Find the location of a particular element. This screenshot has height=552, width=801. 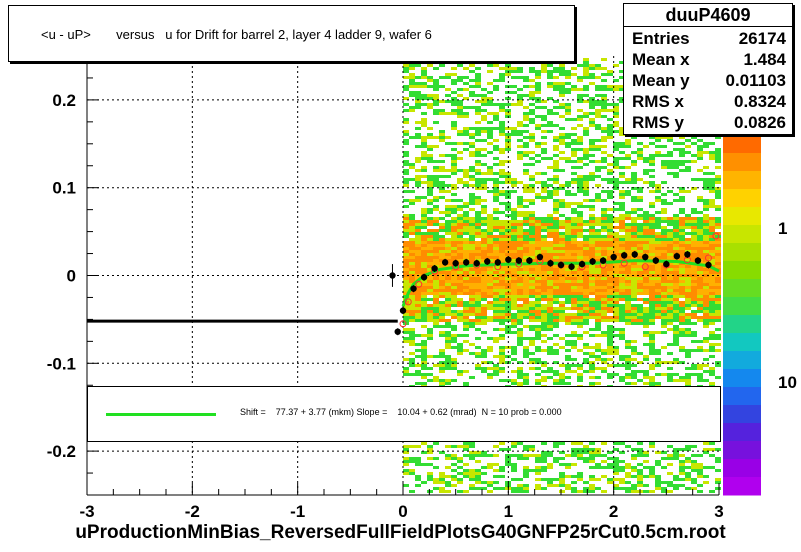

open-marker is located at coordinates (708, 258).